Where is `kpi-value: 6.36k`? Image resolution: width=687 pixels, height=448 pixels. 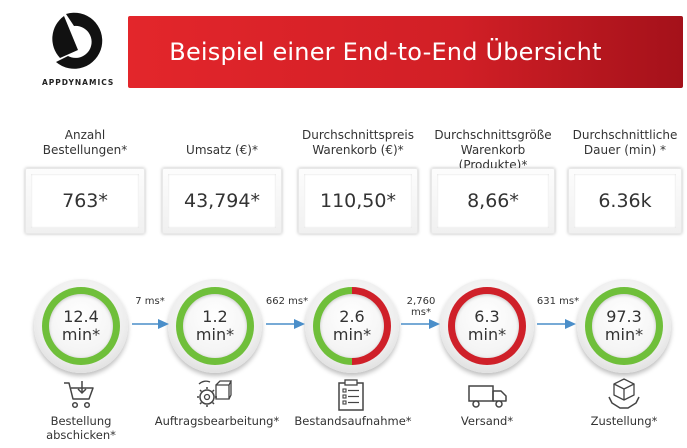
kpi-value: 6.36k is located at coordinates (625, 201).